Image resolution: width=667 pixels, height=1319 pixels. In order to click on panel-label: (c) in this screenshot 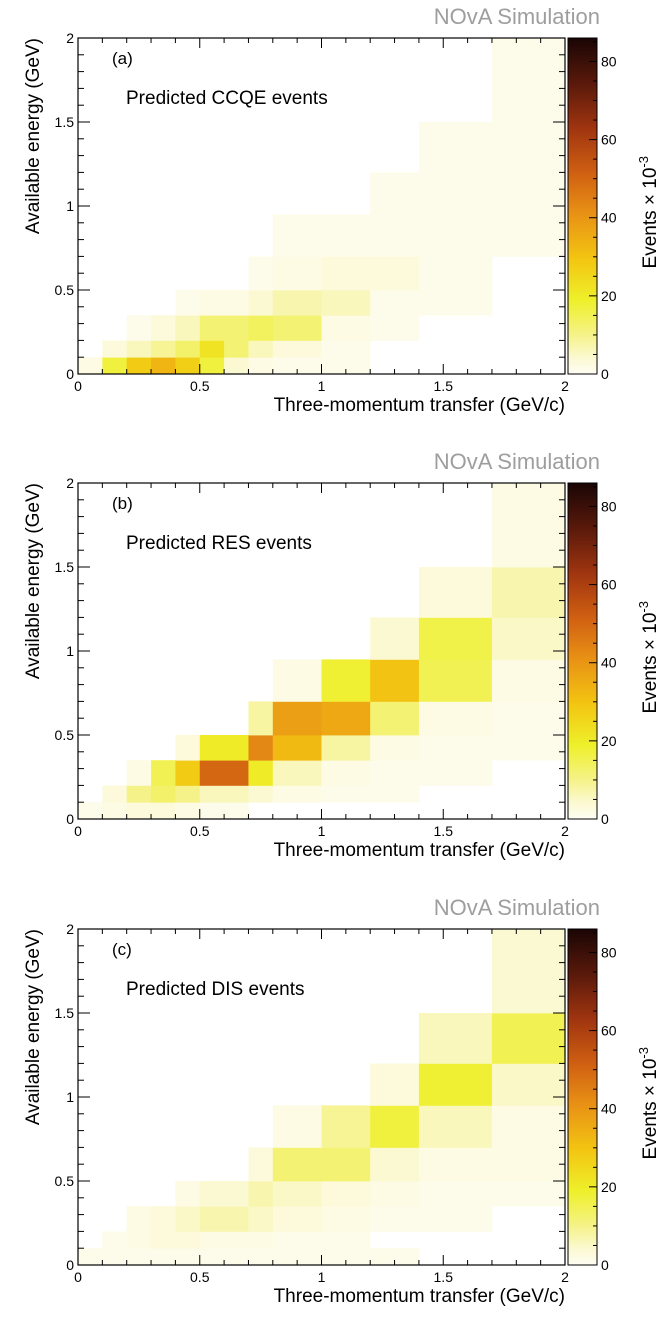, I will do `click(122, 949)`.